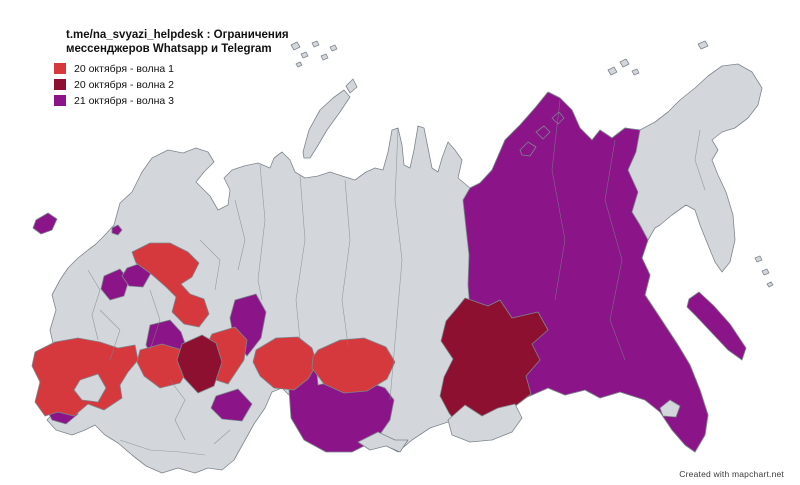 The height and width of the screenshot is (485, 800). What do you see at coordinates (124, 100) in the screenshot?
I see `legend-label-wave3: 21 октября - волна 3` at bounding box center [124, 100].